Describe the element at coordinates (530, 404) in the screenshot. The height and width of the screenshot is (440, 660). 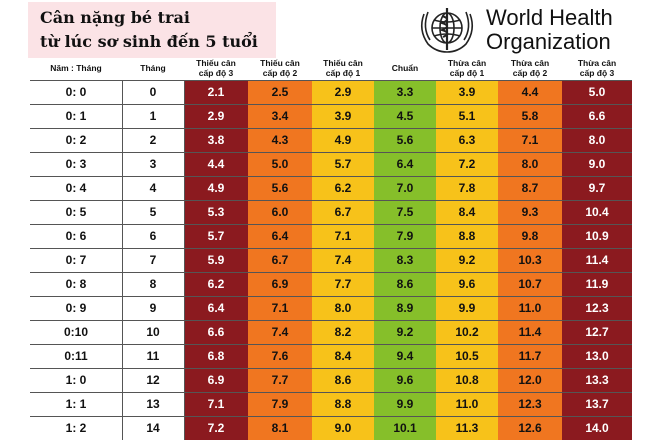
I see `cell-moderate-overweight: 12.3` at that location.